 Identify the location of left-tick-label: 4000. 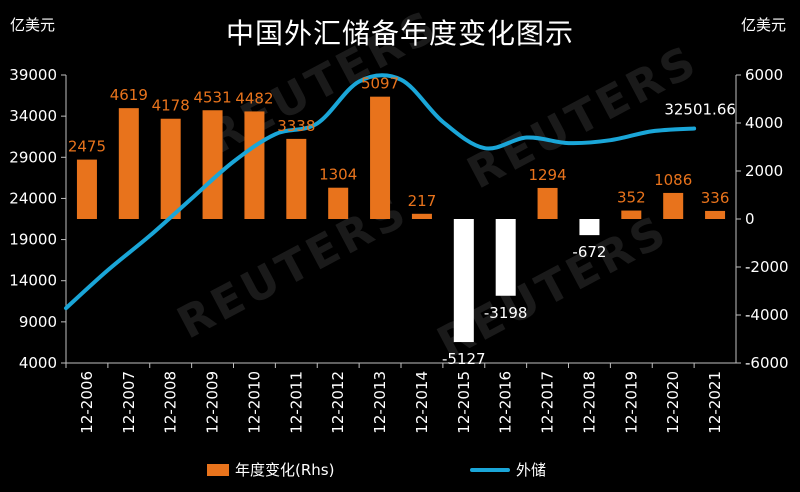
(38, 363).